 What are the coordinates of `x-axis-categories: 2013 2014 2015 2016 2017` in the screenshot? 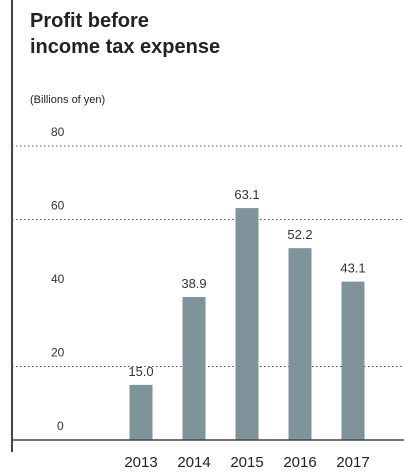 It's located at (246, 462).